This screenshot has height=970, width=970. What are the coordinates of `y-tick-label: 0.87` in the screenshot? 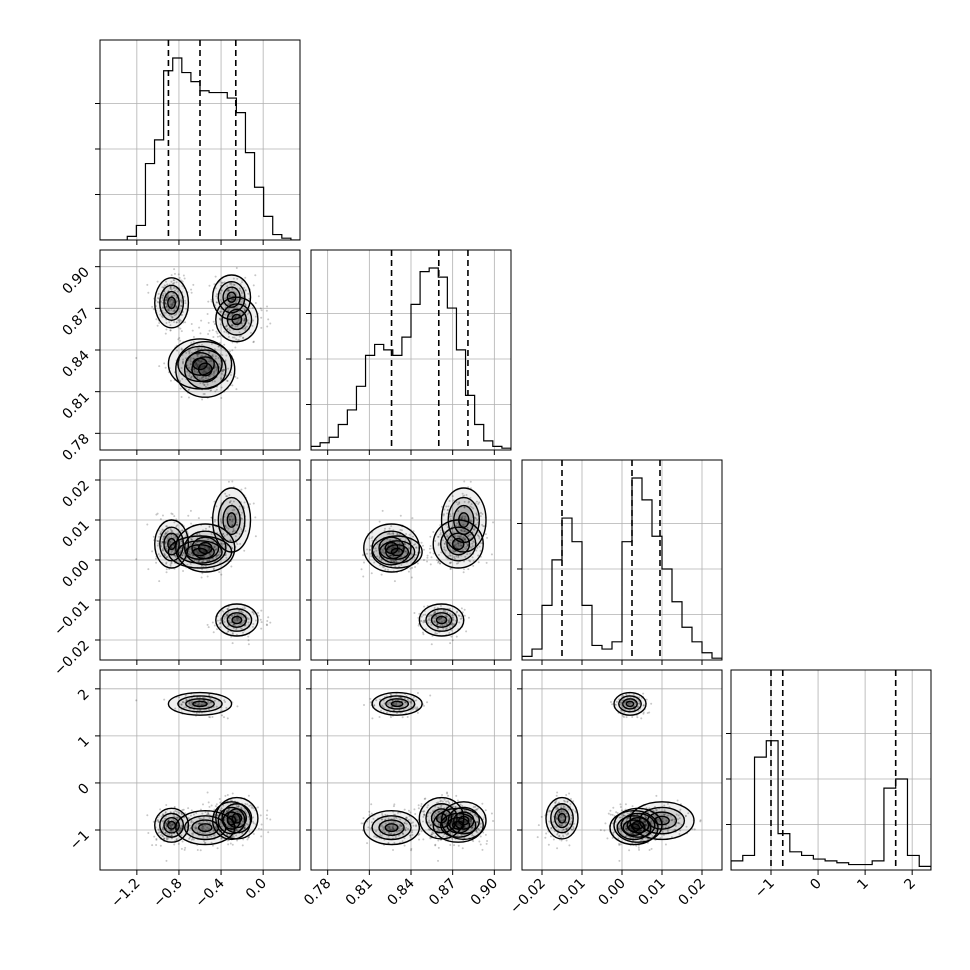 It's located at (75, 322).